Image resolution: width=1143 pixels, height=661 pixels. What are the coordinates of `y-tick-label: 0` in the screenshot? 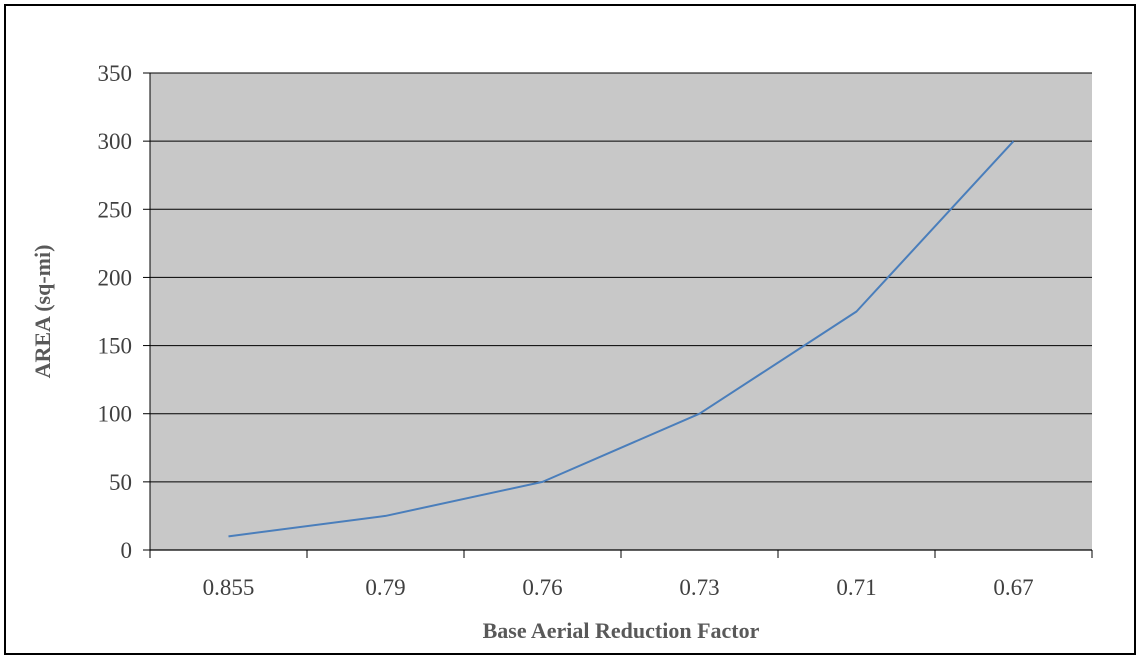 It's located at (127, 550).